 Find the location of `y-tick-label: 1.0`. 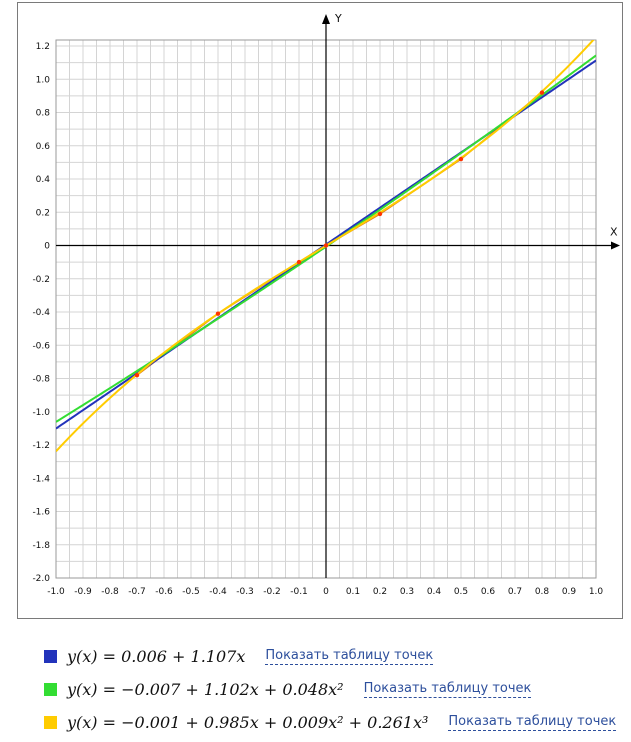

y-tick-label: 1.0 is located at coordinates (43, 80).